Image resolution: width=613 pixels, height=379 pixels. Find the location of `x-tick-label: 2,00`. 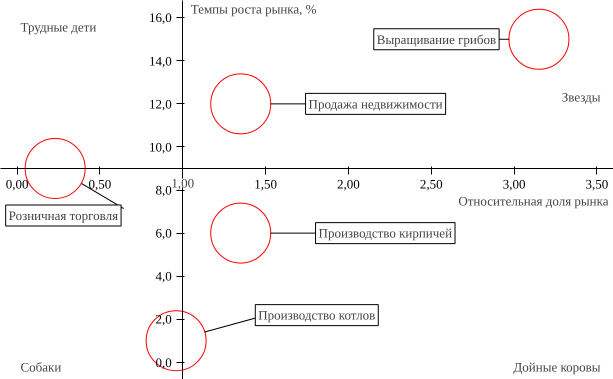

x-tick-label: 2,00 is located at coordinates (348, 184).